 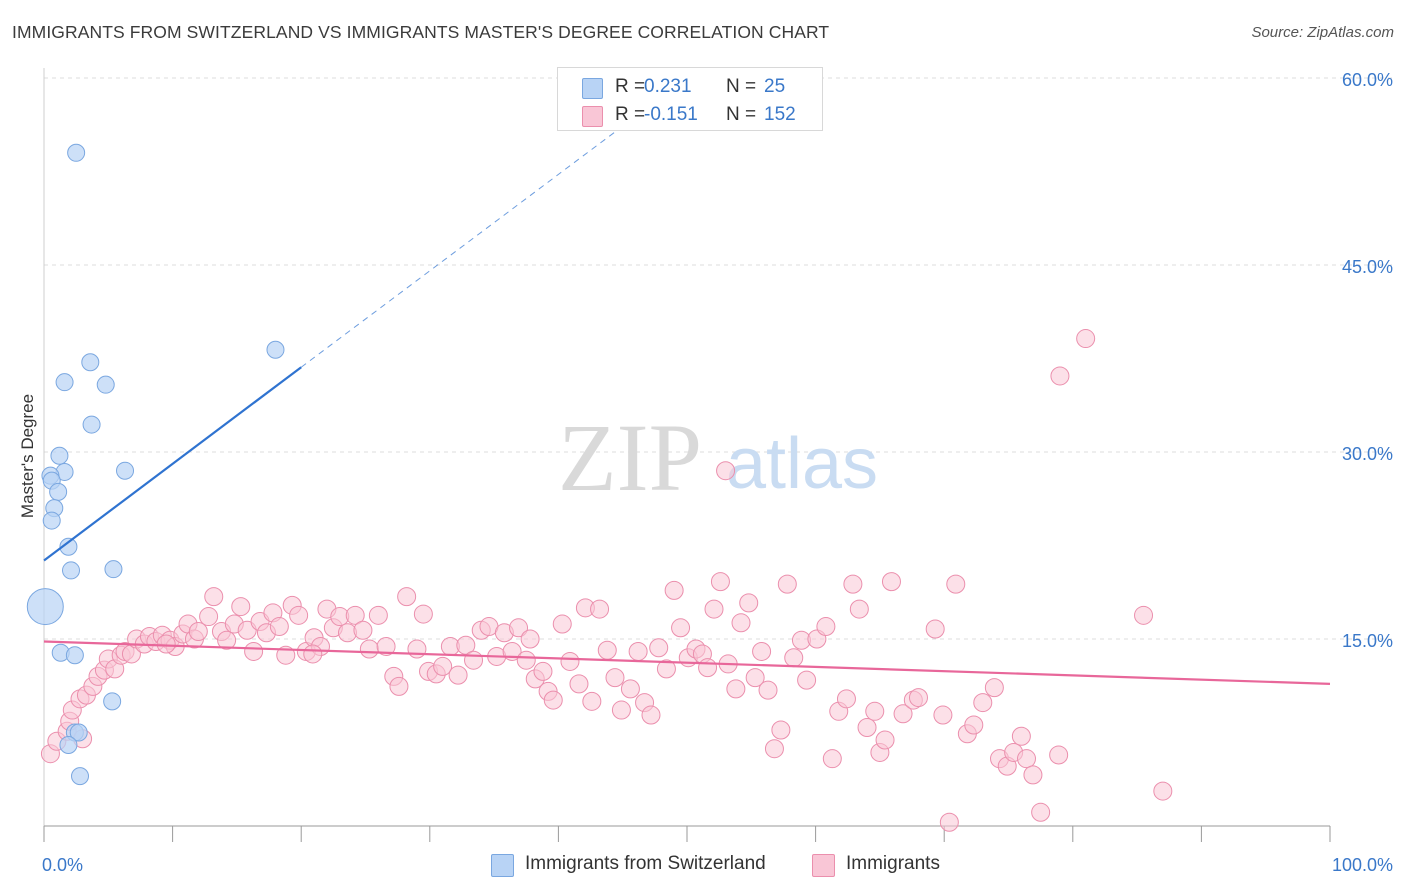 I want to click on r-label: R =, so click(x=630, y=86).